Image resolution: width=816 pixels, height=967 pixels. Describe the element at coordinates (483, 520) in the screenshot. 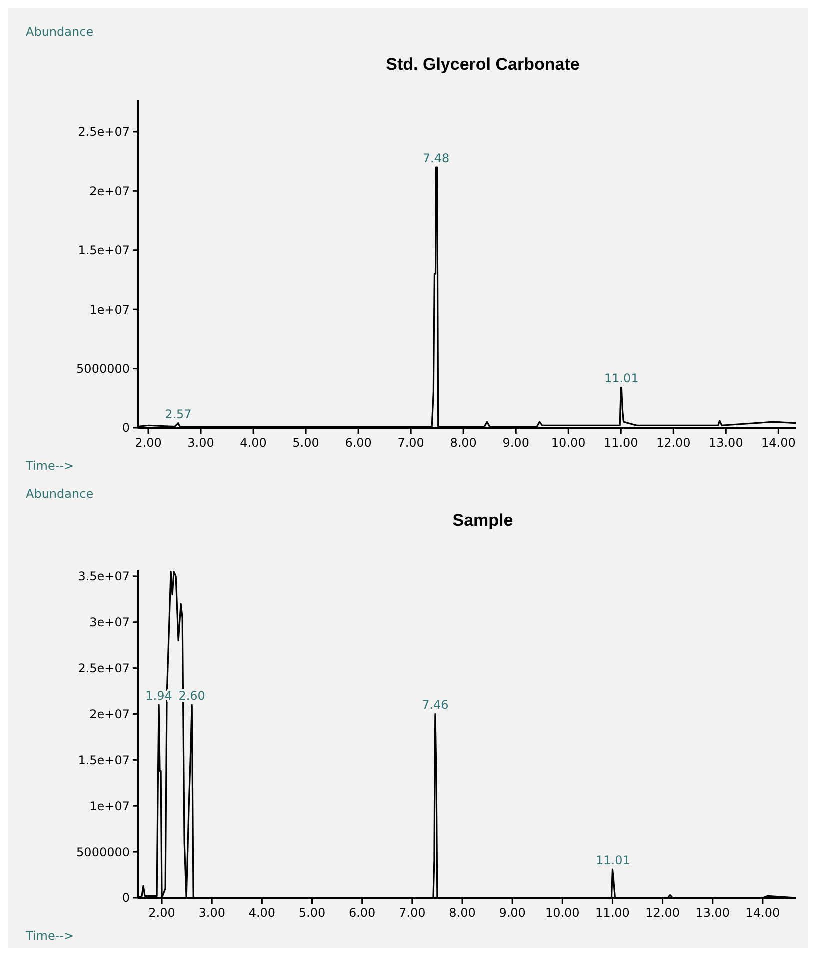

I see `chart-title: Sample` at that location.